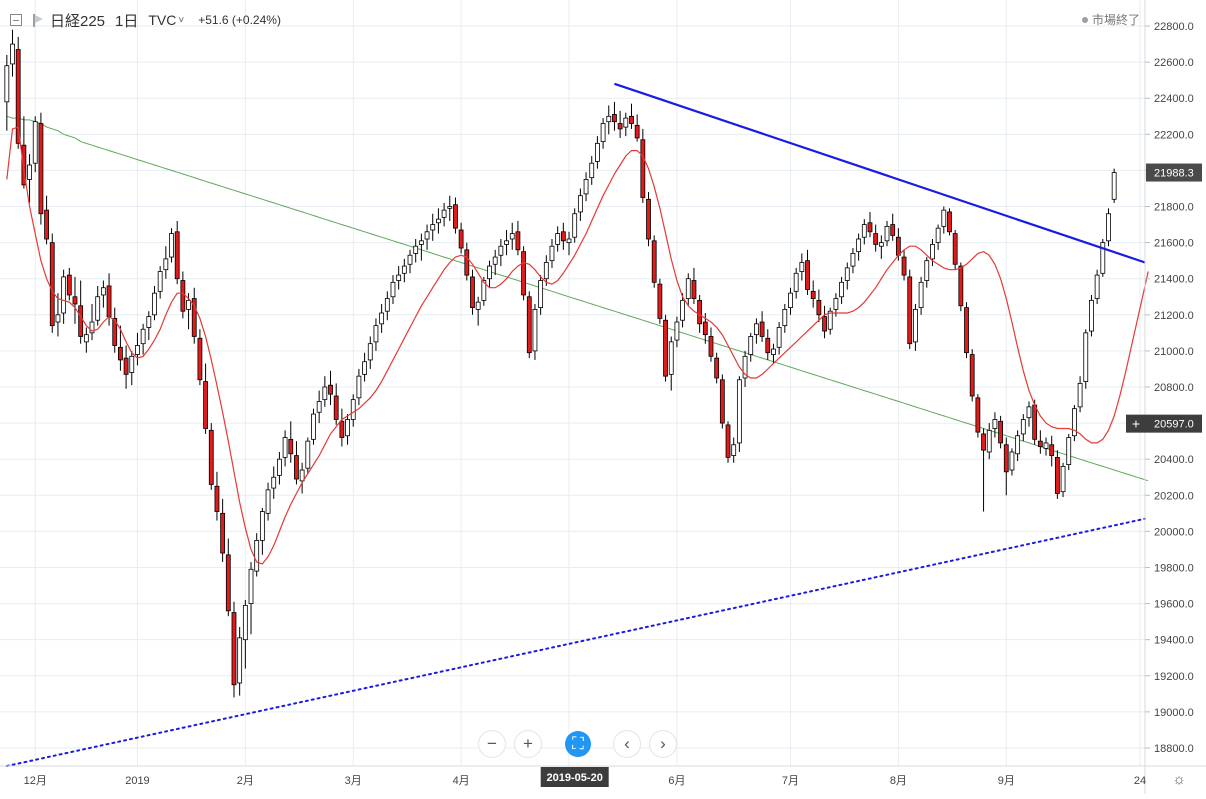 Image resolution: width=1206 pixels, height=799 pixels. Describe the element at coordinates (1140, 781) in the screenshot. I see `time-tick-label: 24` at that location.